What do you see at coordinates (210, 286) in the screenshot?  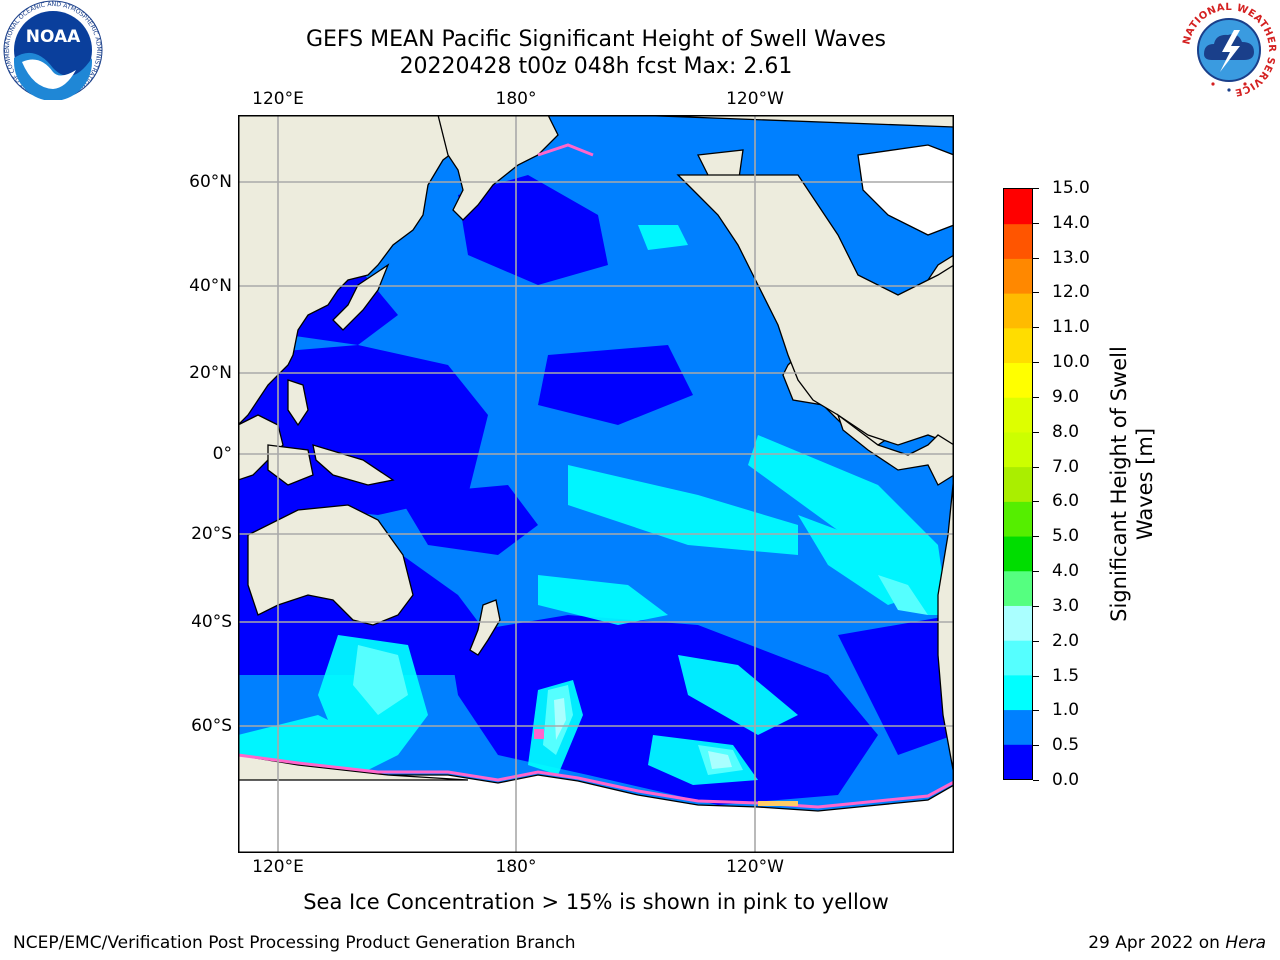 I see `lat-tick-40n: 40°N` at bounding box center [210, 286].